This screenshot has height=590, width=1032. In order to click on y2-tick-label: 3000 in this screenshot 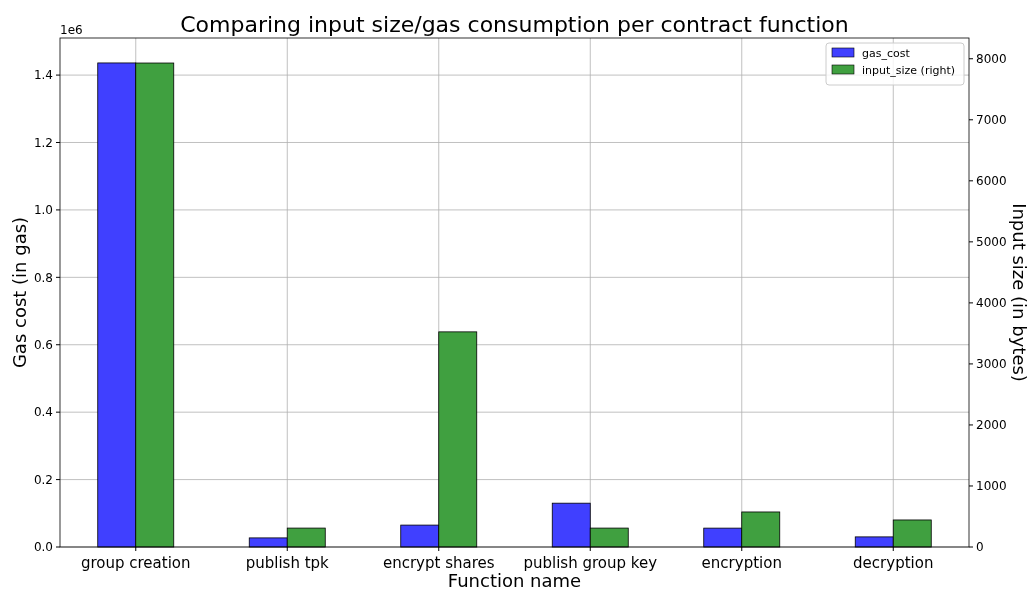, I will do `click(991, 364)`.